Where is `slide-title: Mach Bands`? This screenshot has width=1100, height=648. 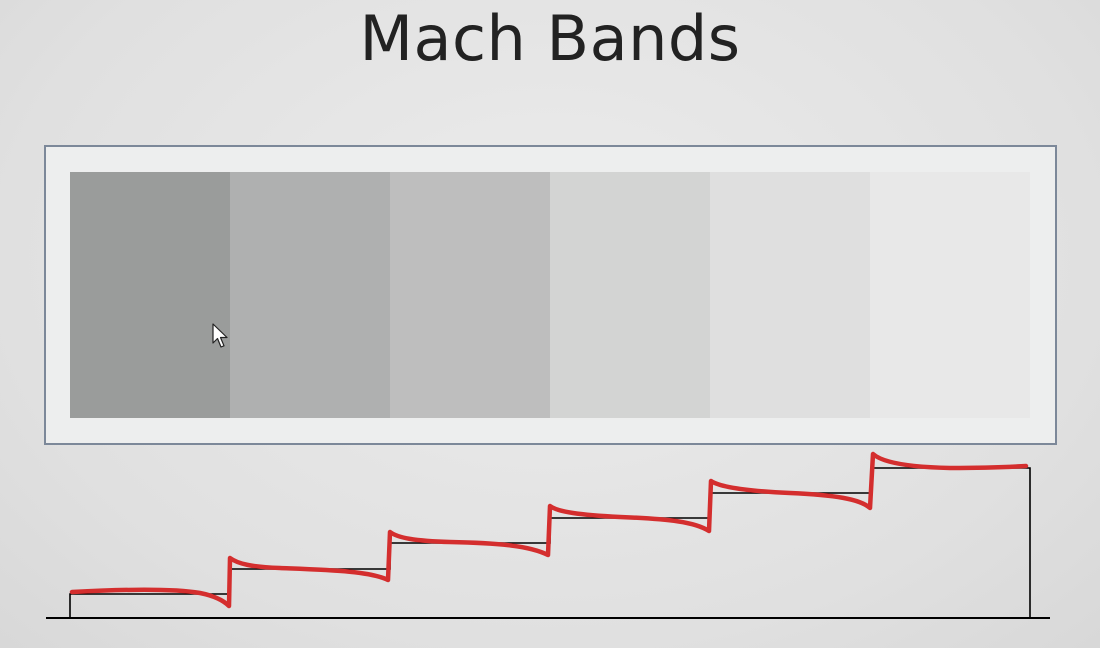 slide-title: Mach Bands is located at coordinates (550, 38).